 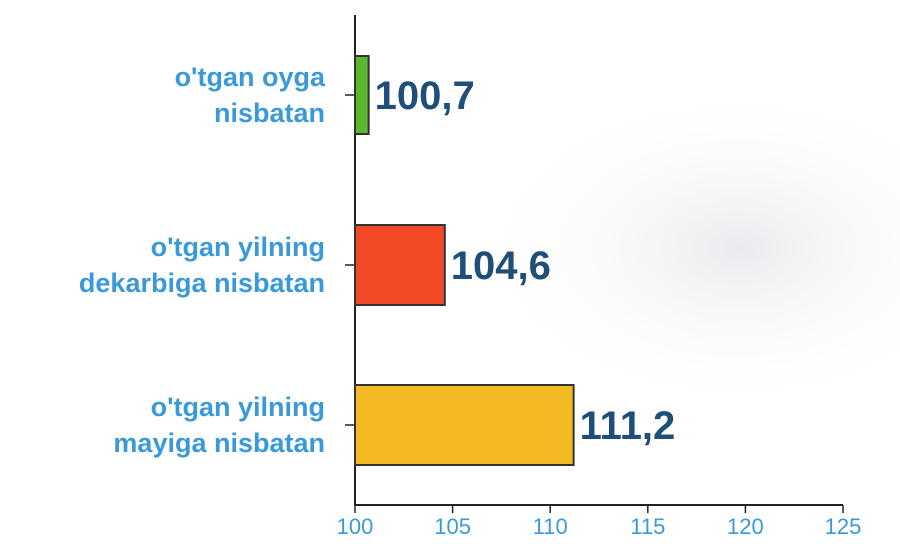 I want to click on value-label: 111,2, so click(x=628, y=426).